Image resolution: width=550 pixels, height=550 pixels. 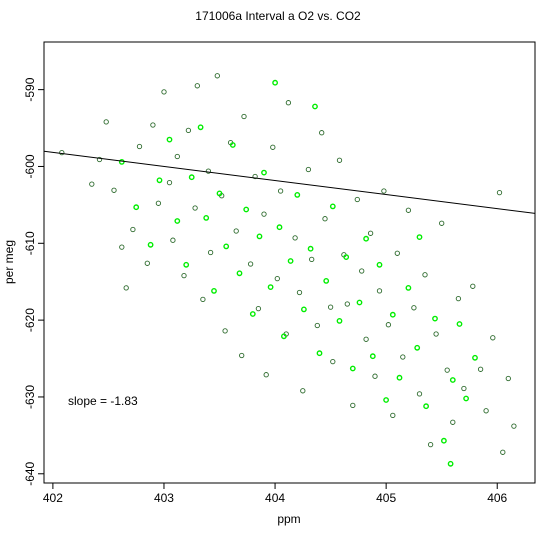 I want to click on y-tick-label: -640, so click(x=30, y=473).